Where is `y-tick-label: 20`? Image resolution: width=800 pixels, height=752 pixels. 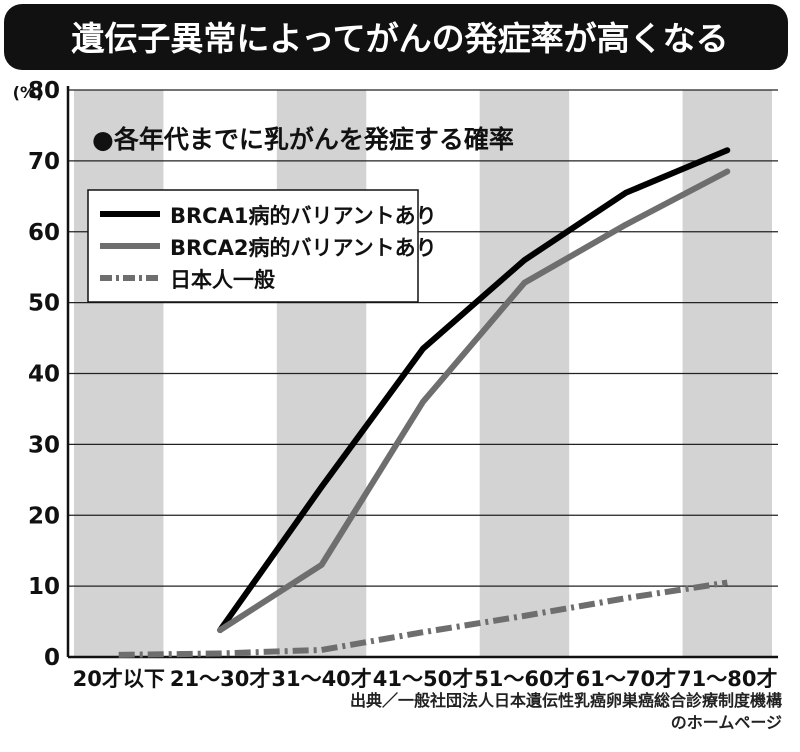 y-tick-label: 20 is located at coordinates (44, 516).